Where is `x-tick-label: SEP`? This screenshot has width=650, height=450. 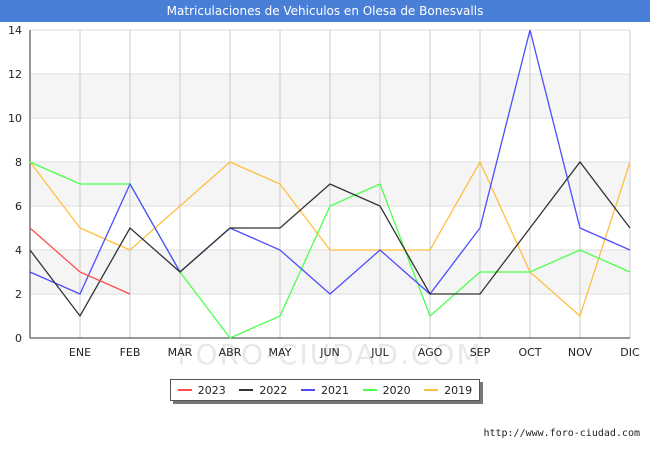 x-tick-label: SEP is located at coordinates (480, 352).